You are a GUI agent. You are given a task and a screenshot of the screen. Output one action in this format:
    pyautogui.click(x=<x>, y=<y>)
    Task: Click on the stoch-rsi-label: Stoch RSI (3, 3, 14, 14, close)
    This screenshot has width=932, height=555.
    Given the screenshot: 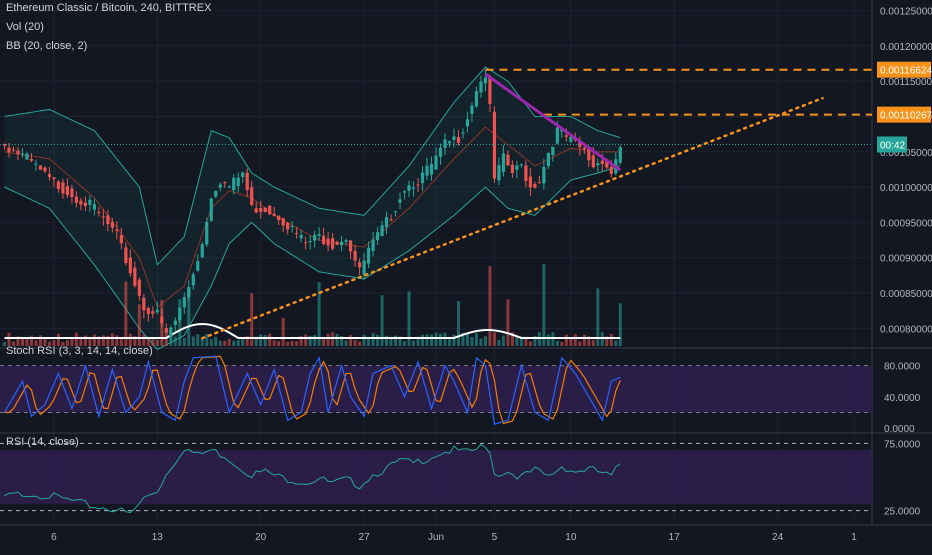 What is the action you would take?
    pyautogui.click(x=79, y=351)
    